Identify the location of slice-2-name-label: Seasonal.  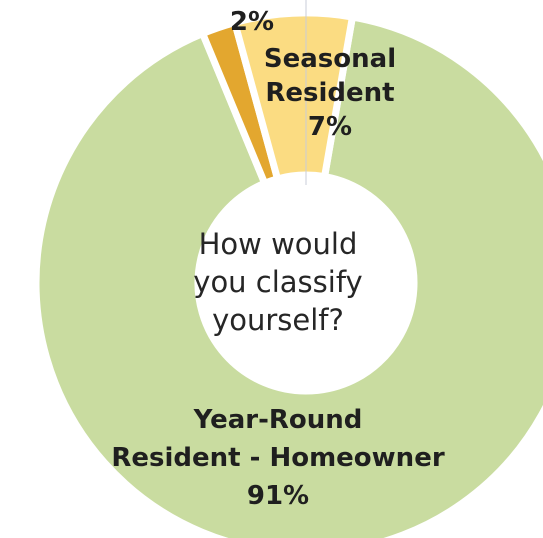
(330, 59).